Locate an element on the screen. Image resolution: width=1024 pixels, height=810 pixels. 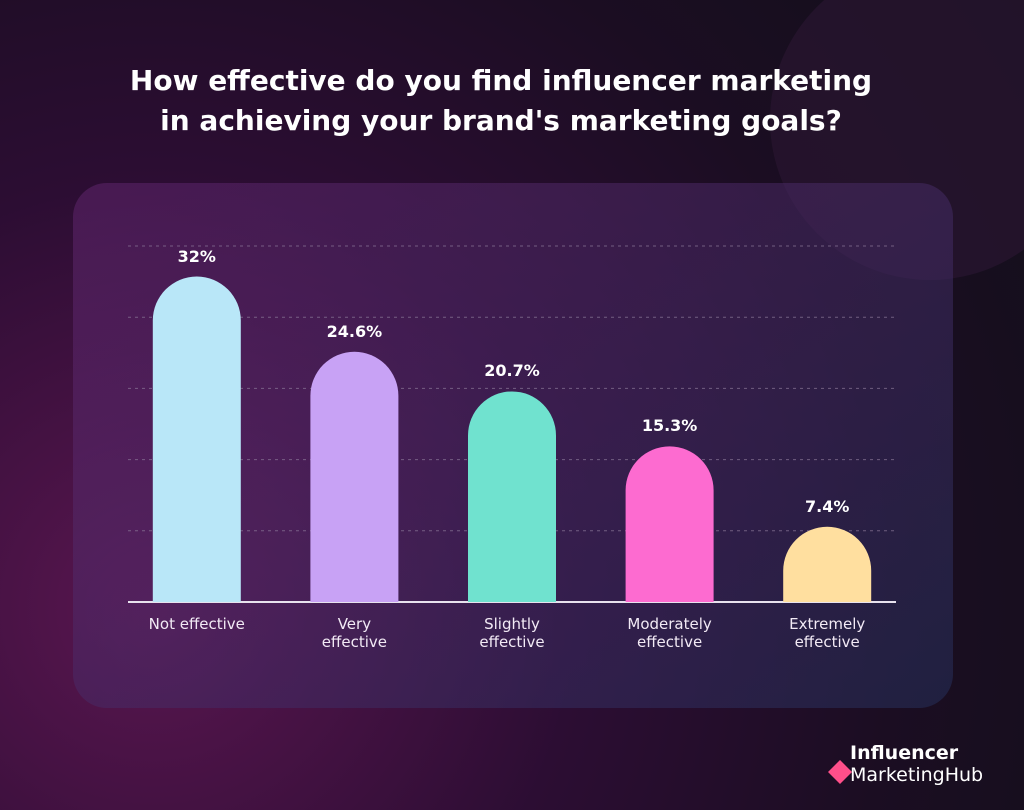
value-label: 20.7% is located at coordinates (512, 371).